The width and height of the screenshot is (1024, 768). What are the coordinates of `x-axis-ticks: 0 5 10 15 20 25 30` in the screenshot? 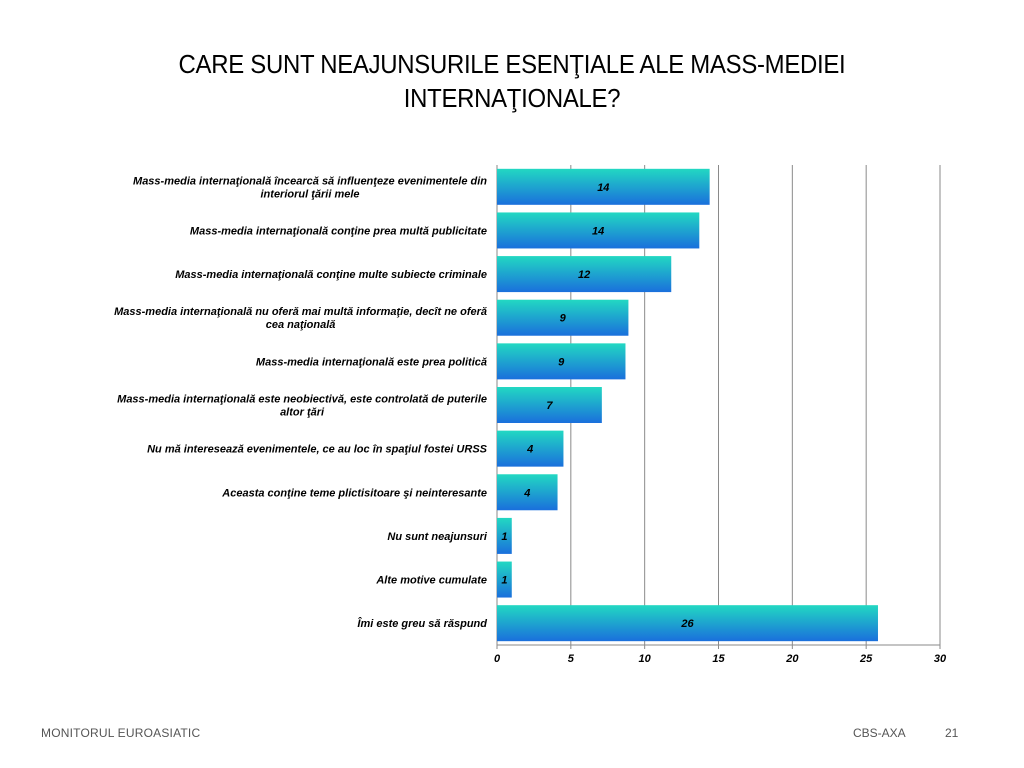 It's located at (720, 659).